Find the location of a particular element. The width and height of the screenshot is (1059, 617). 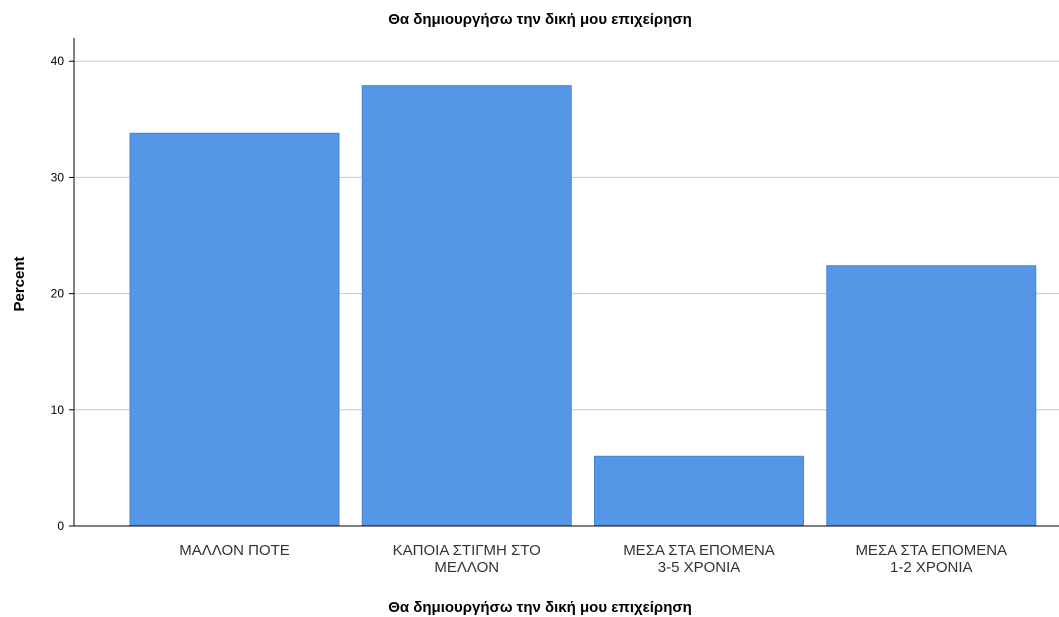

x-category-line: ΚΑΠΟΙΑ ΣΤΙΓΜΗ ΣΤΟ is located at coordinates (467, 550).